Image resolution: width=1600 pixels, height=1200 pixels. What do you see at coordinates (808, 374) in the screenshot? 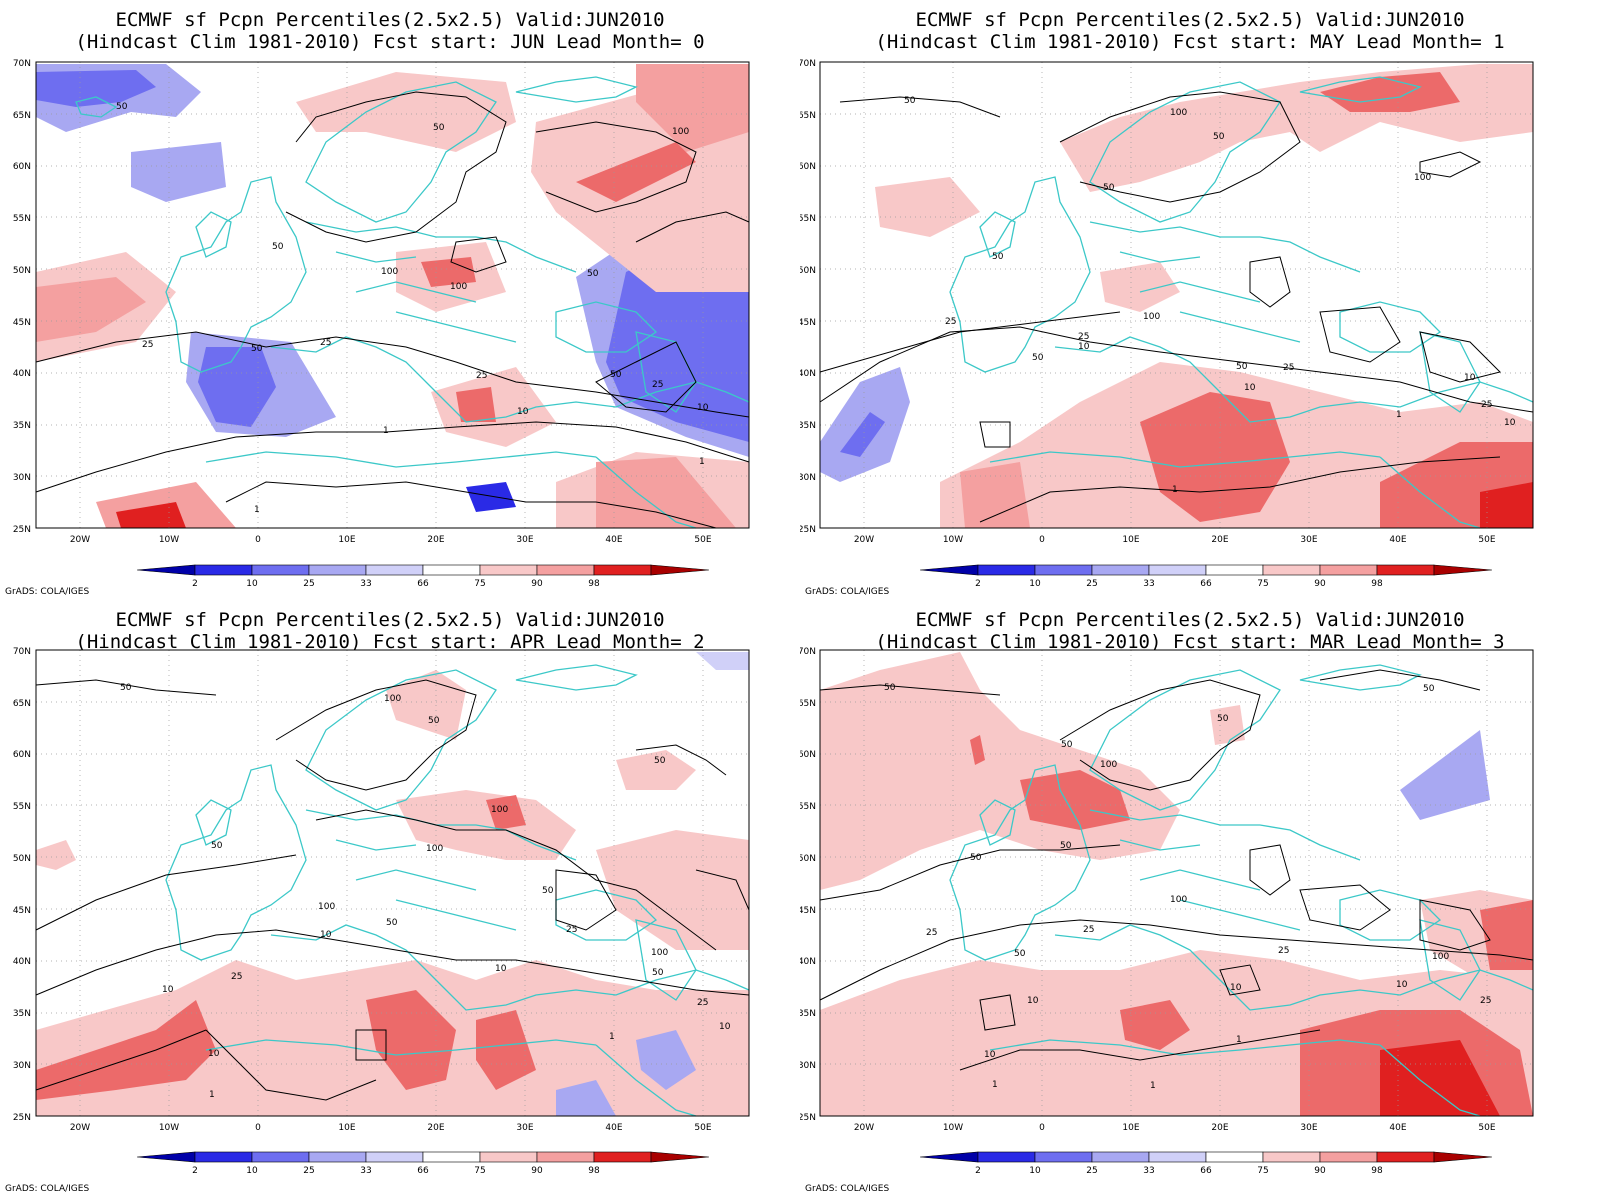
I see `lat-label: 40N` at bounding box center [808, 374].